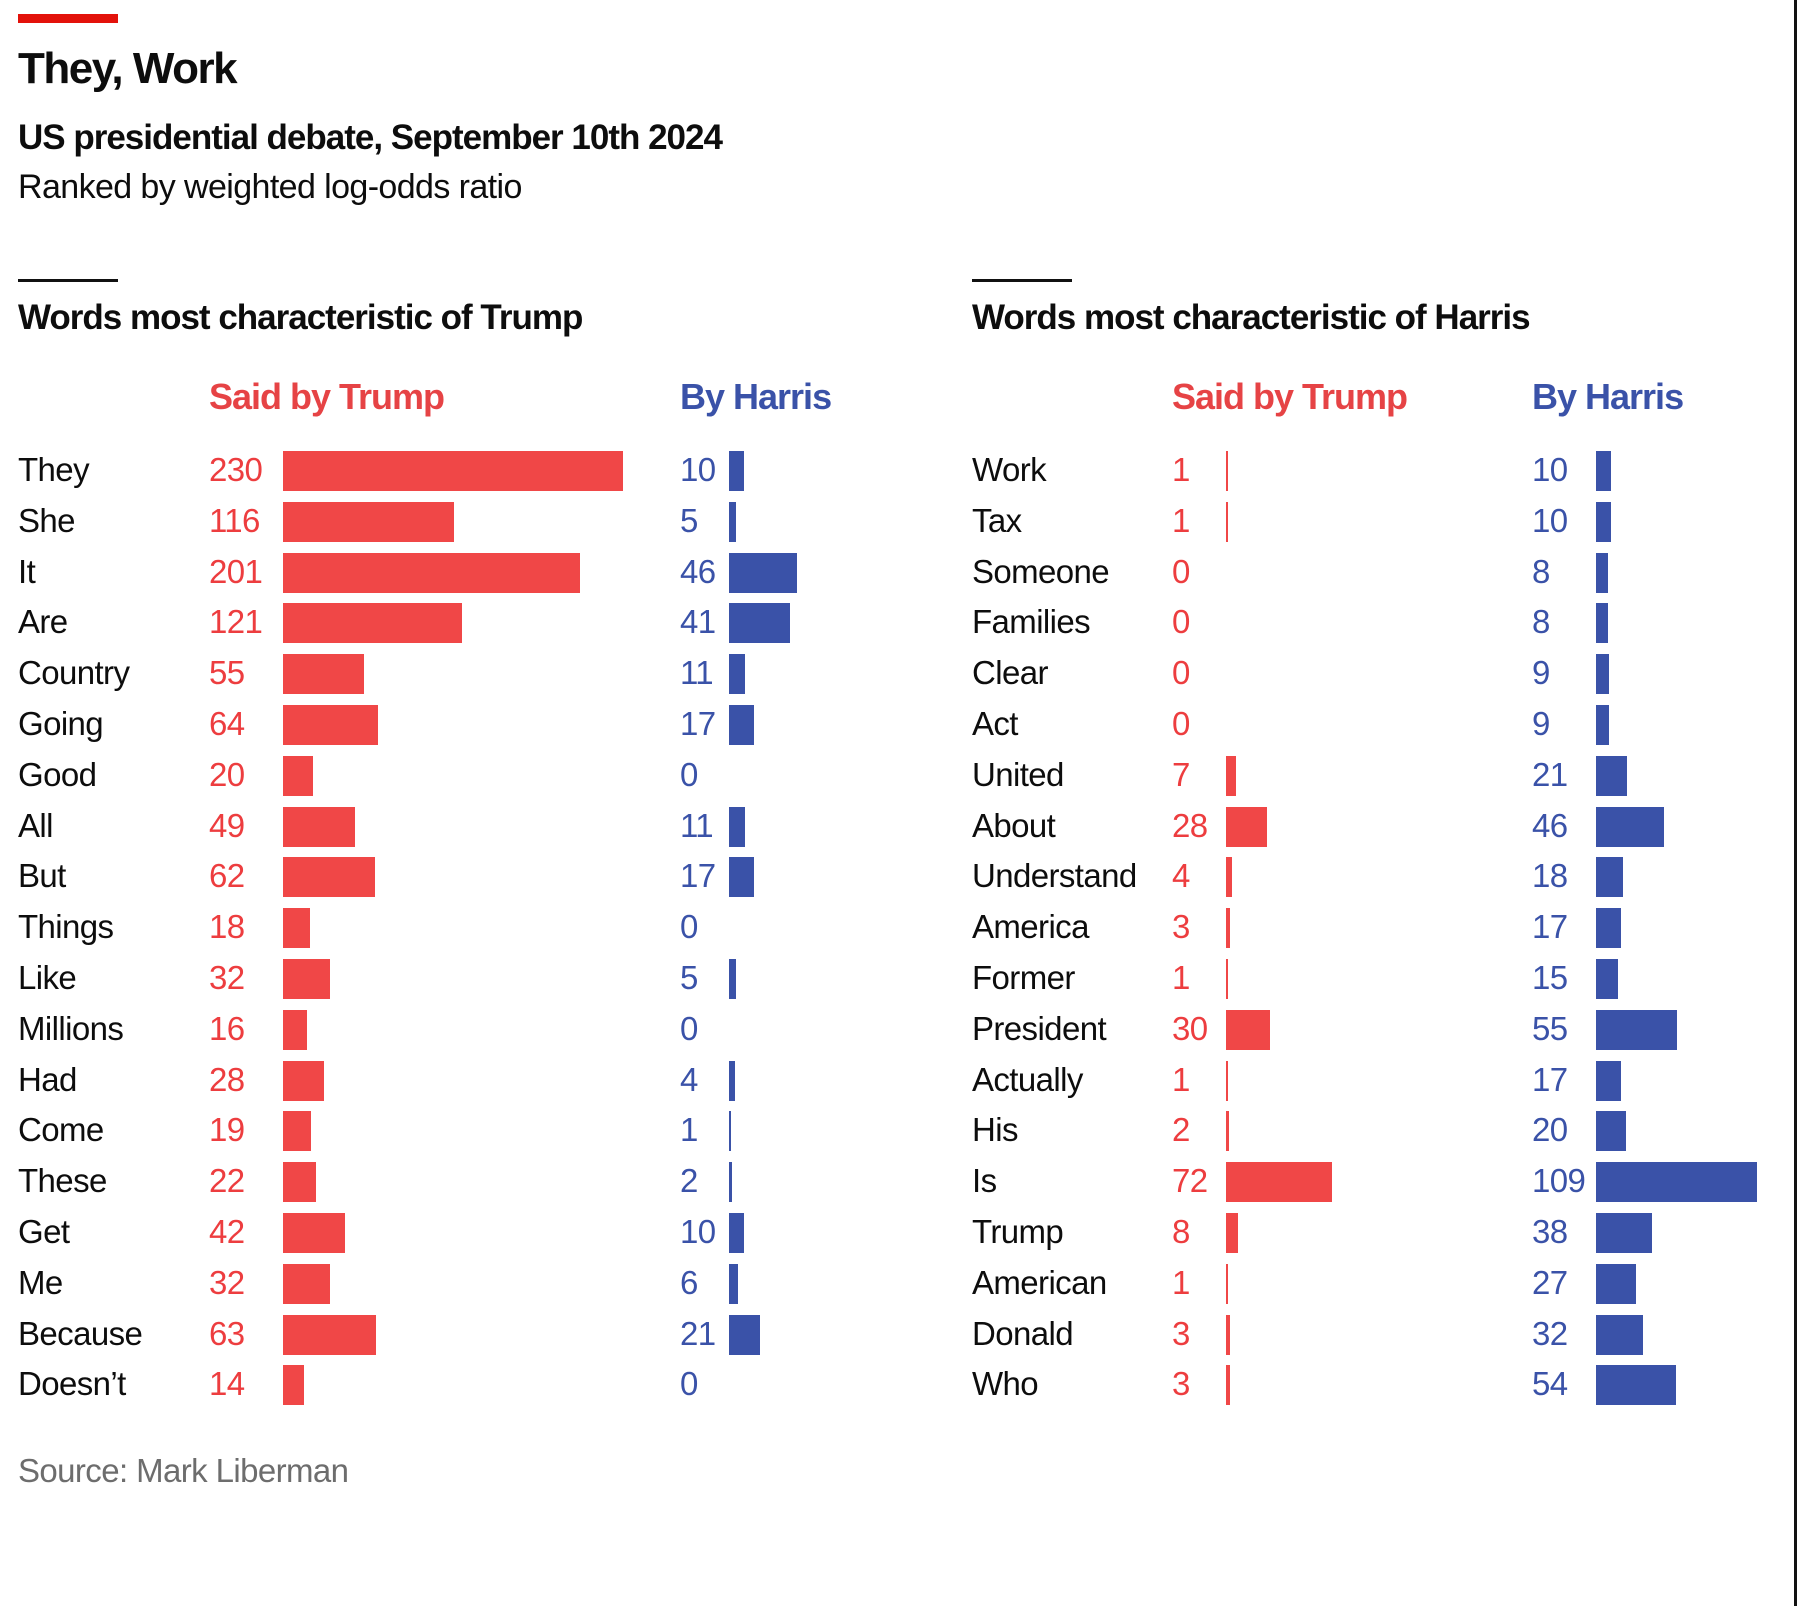 This screenshot has width=1797, height=1606. I want to click on harris-count-label: 54, so click(1550, 1384).